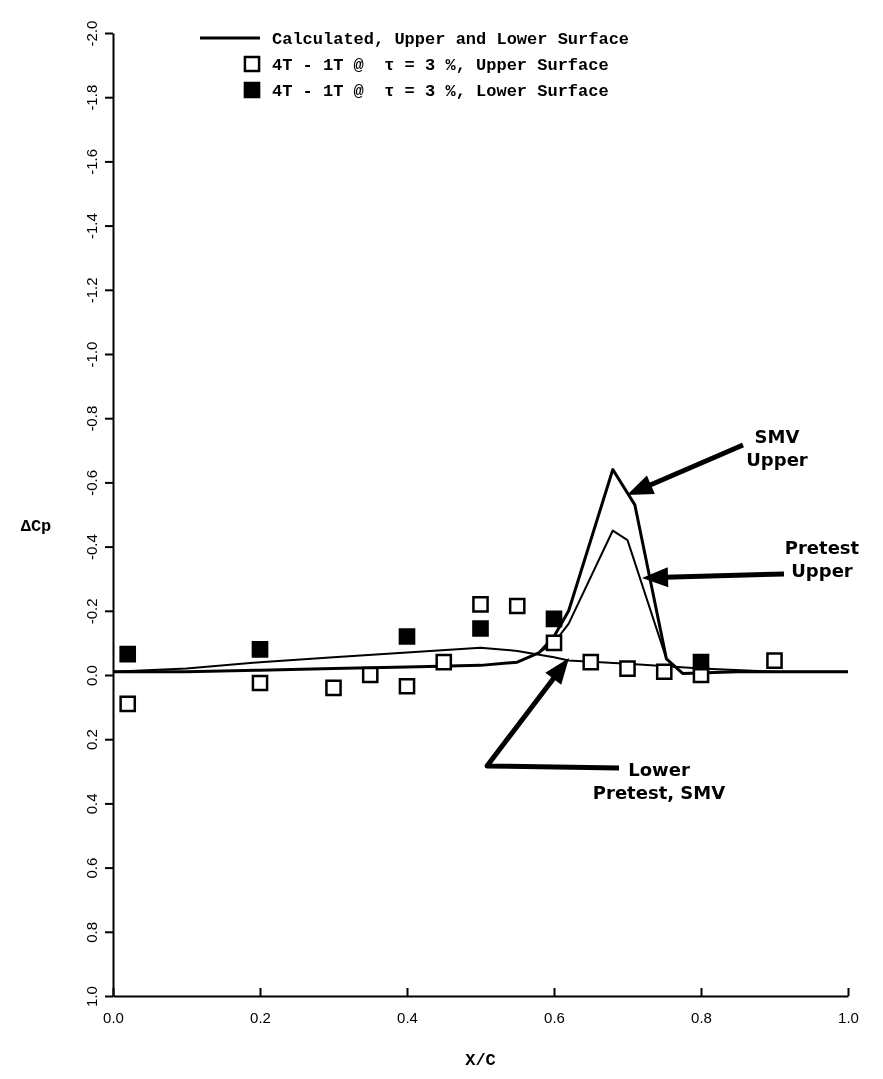 The image size is (883, 1079). I want to click on y-tick-label: 1.0, so click(91, 996).